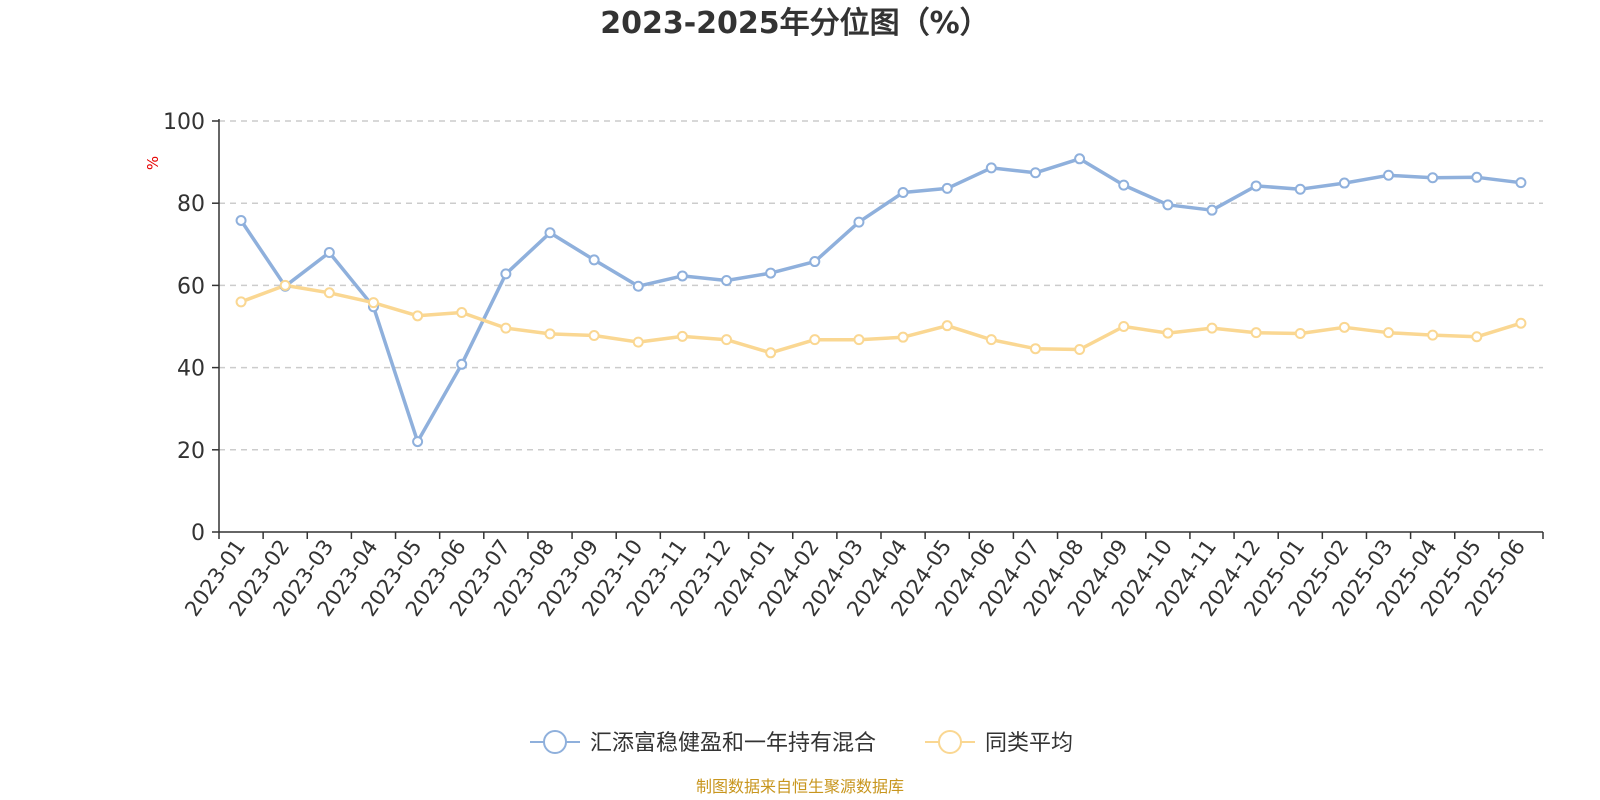  I want to click on source-note: 制图数据来自恒生聚源数据库, so click(800, 786).